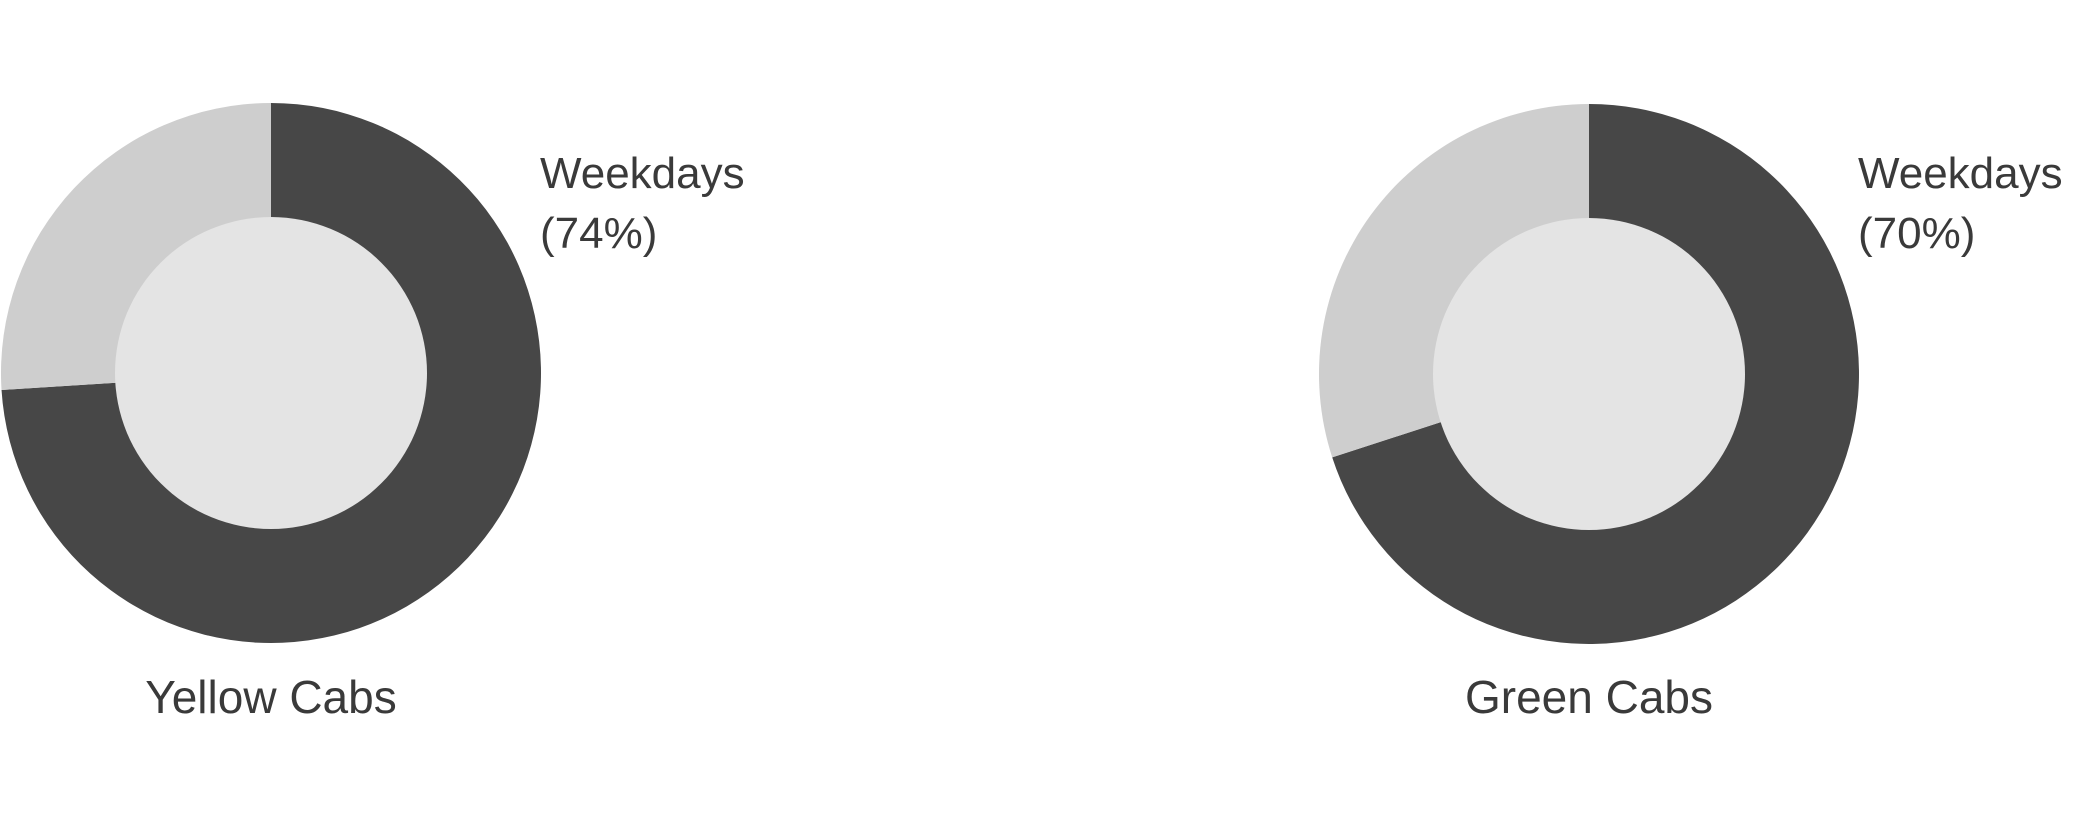  Describe the element at coordinates (598, 233) in the screenshot. I see `weekdays-percent-label: (74%)` at that location.